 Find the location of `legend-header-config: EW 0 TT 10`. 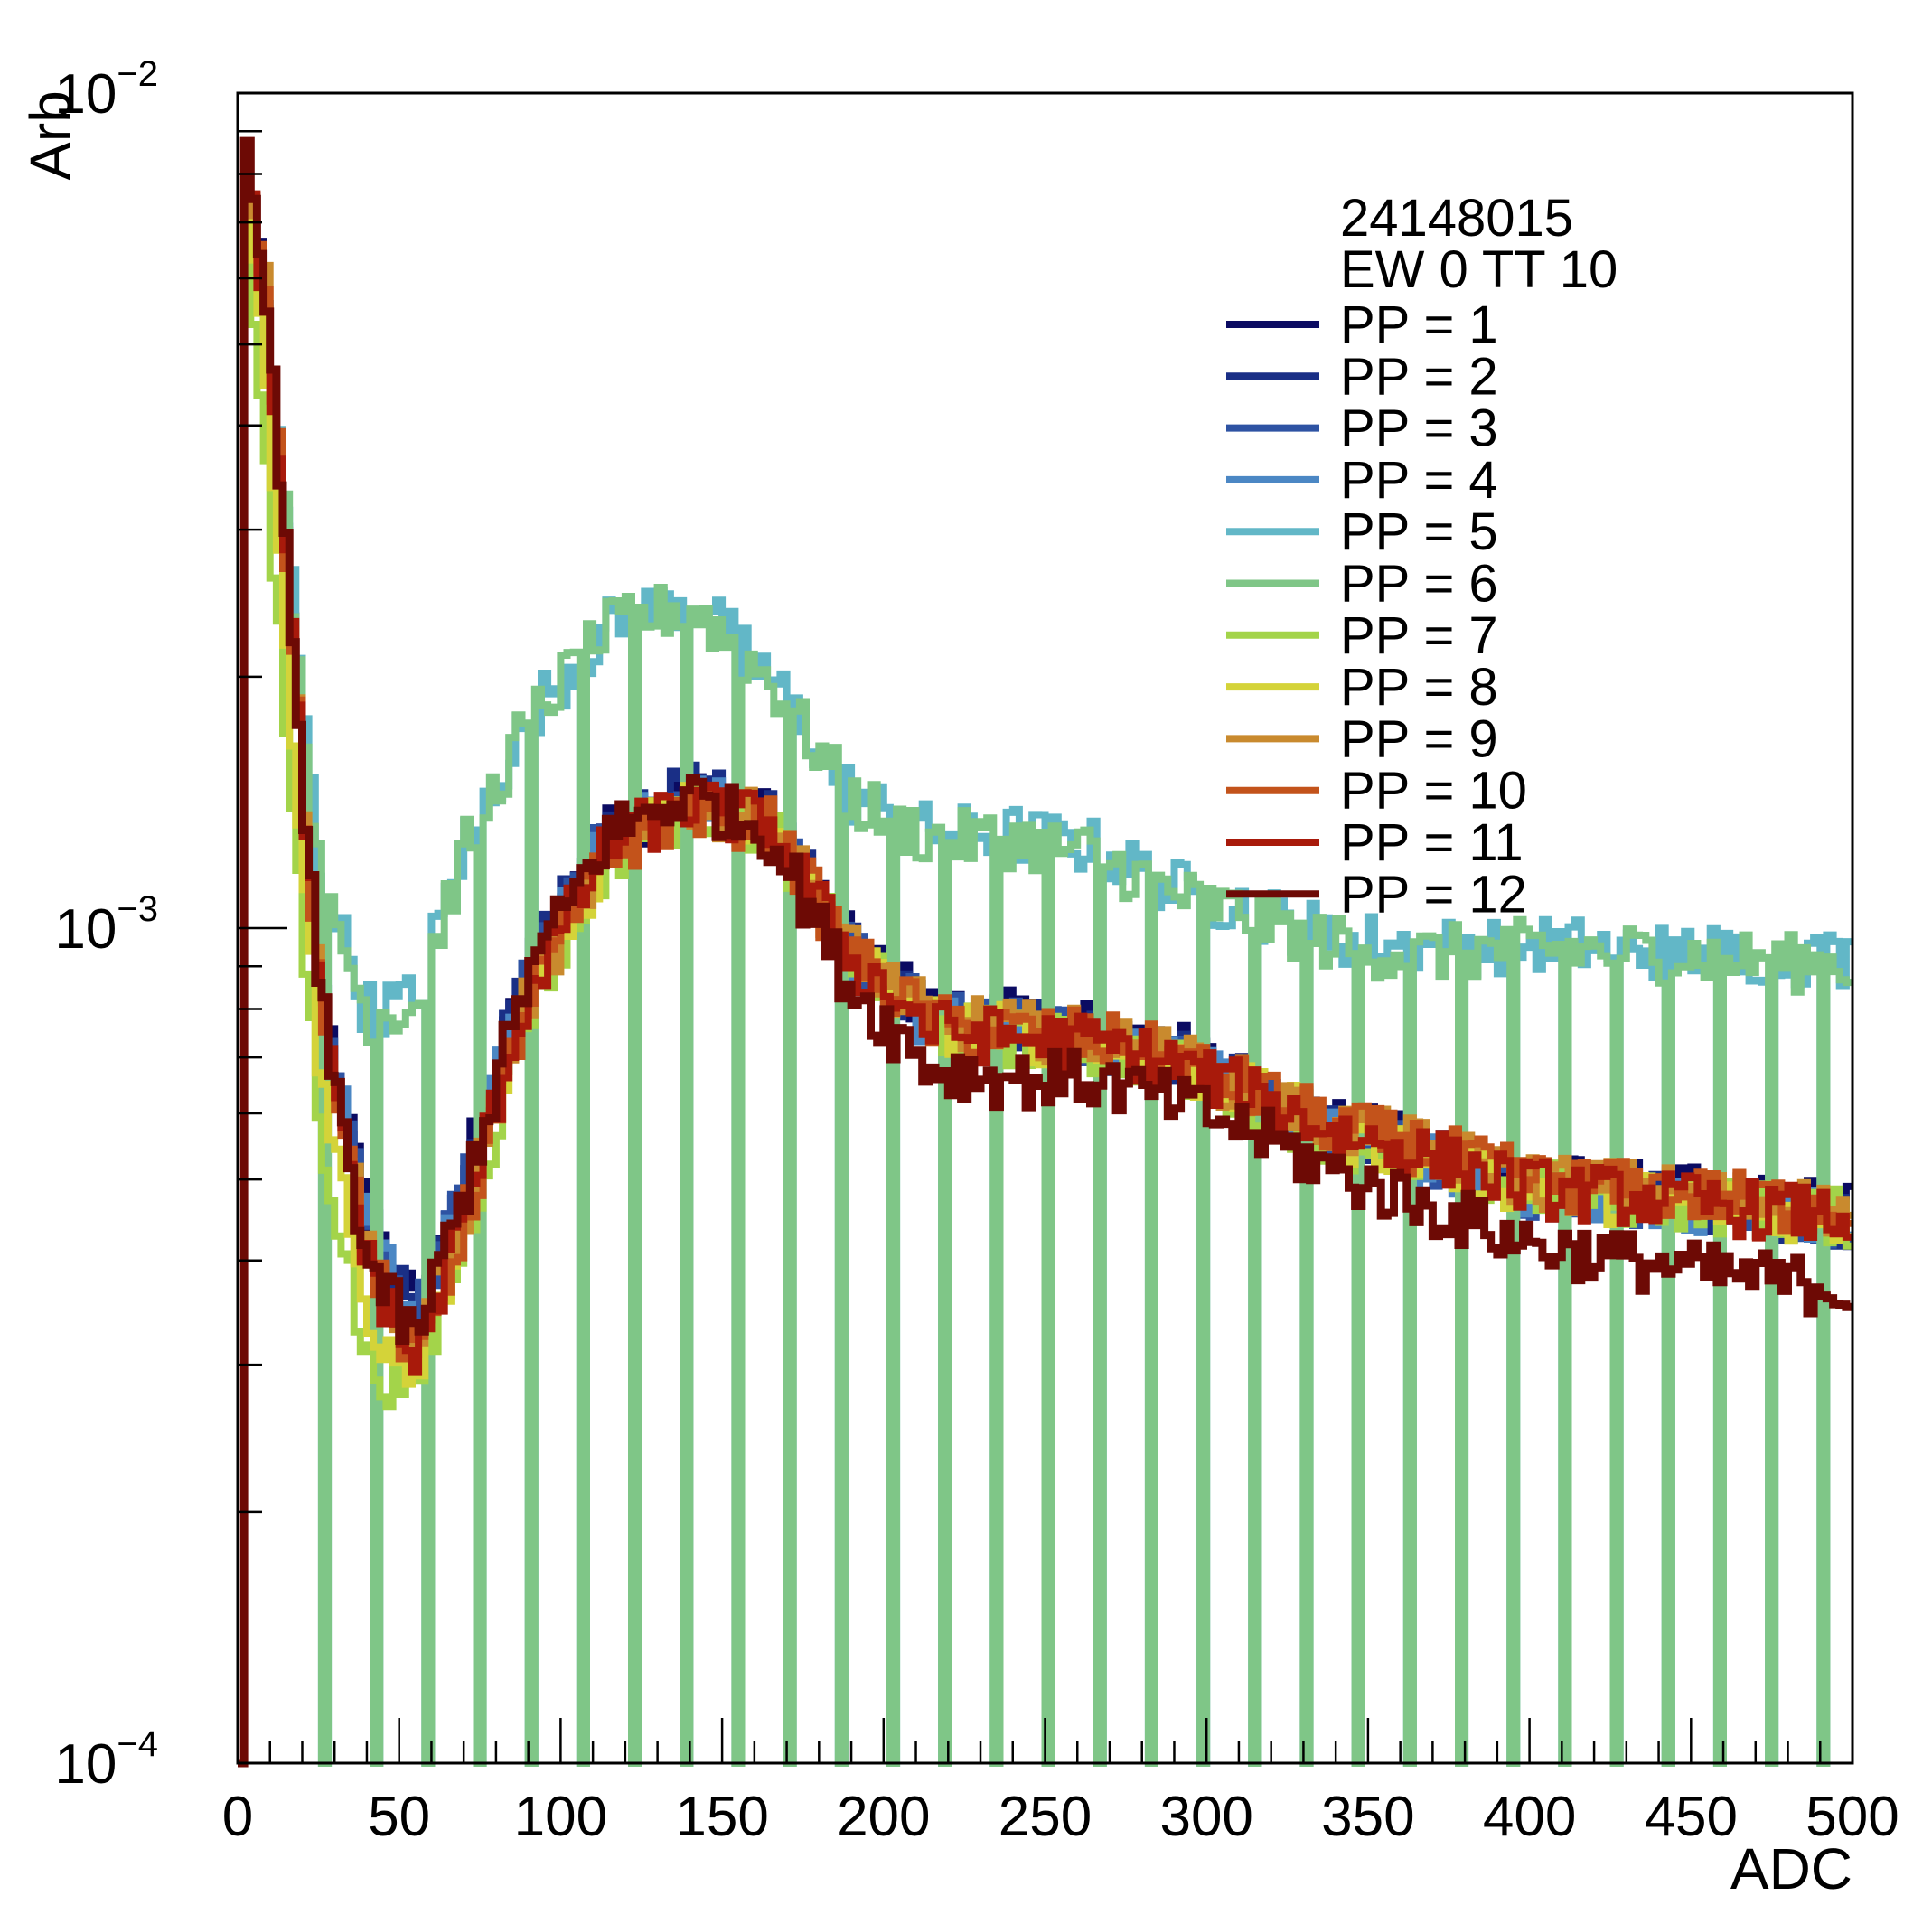

legend-header-config: EW 0 TT 10 is located at coordinates (1479, 269).